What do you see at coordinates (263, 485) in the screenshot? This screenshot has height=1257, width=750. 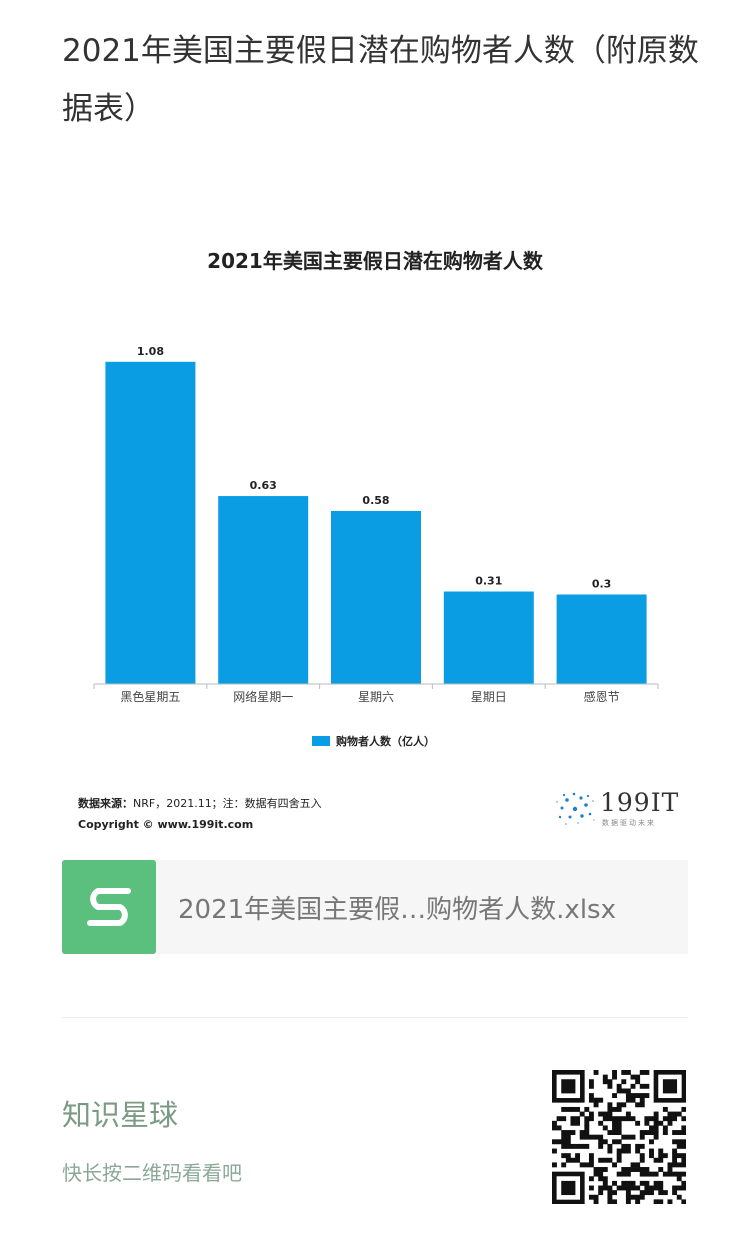 I see `data-label-1: 0.63` at bounding box center [263, 485].